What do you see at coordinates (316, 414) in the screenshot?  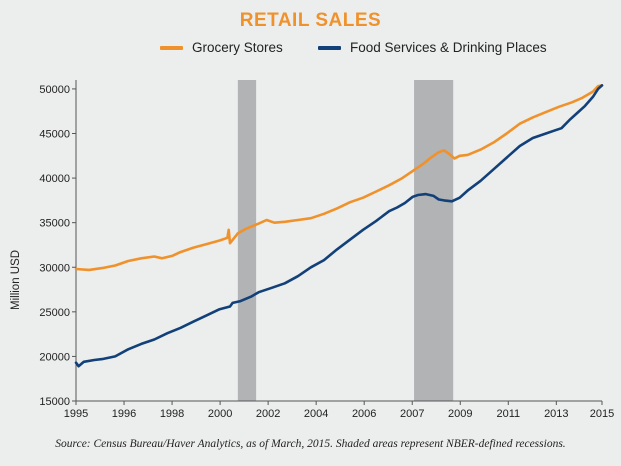 I see `x-tick-label-2004-5: 2004` at bounding box center [316, 414].